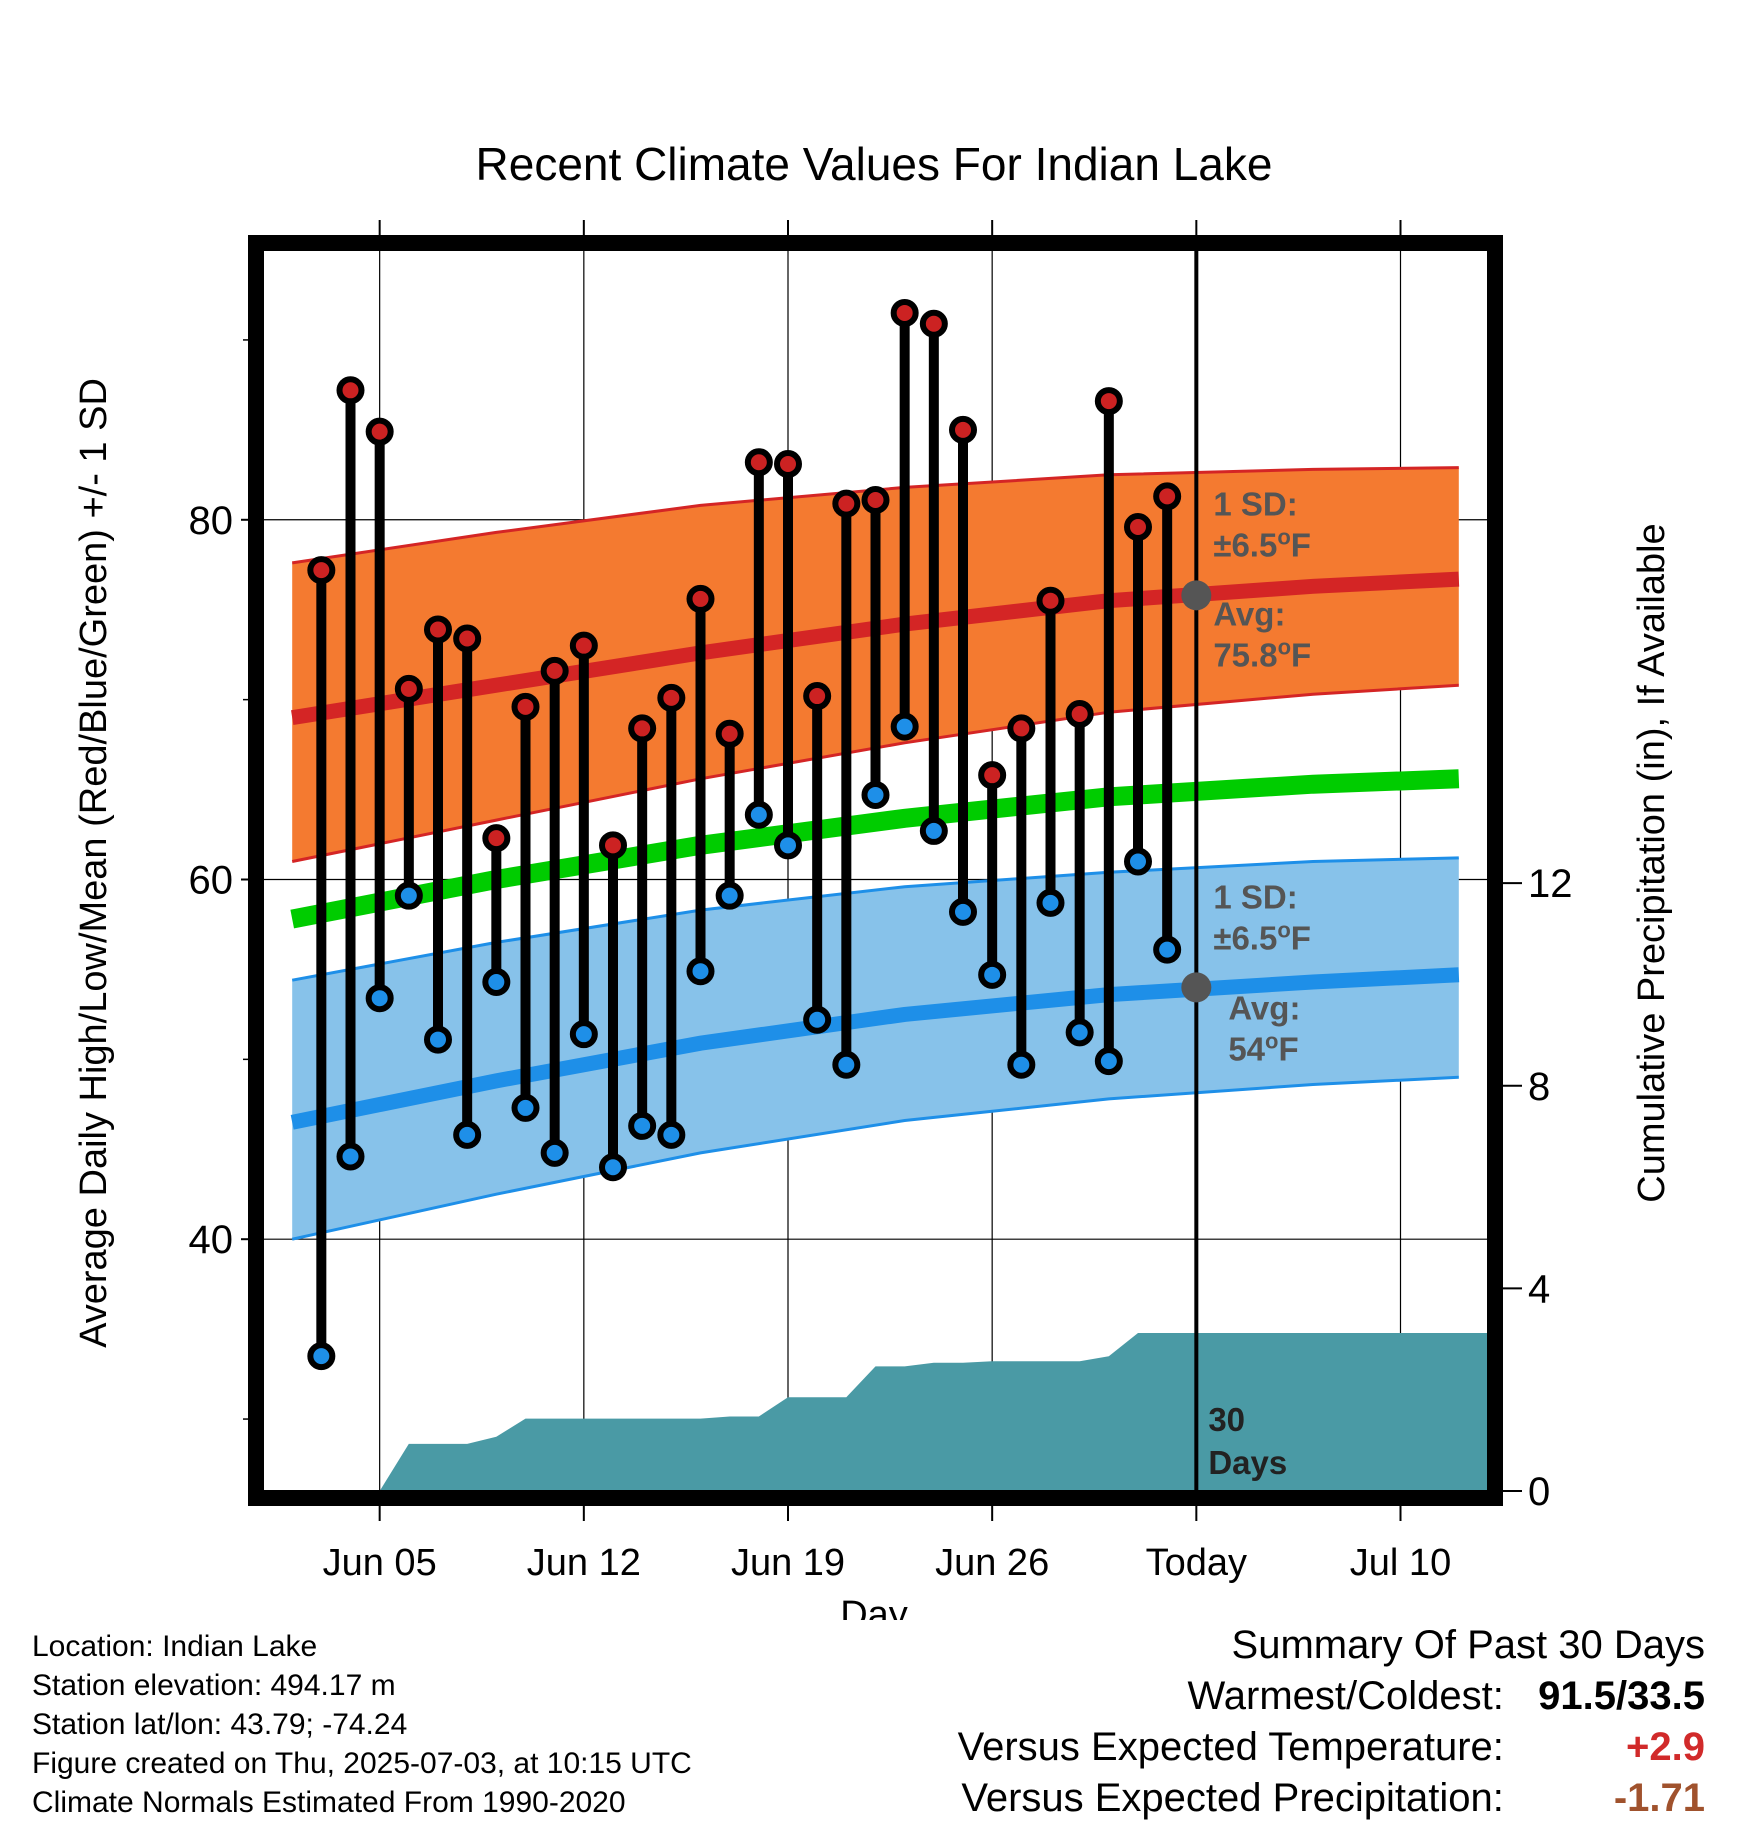  Describe the element at coordinates (211, 1240) in the screenshot. I see `y-tick-label-left: 40` at that location.